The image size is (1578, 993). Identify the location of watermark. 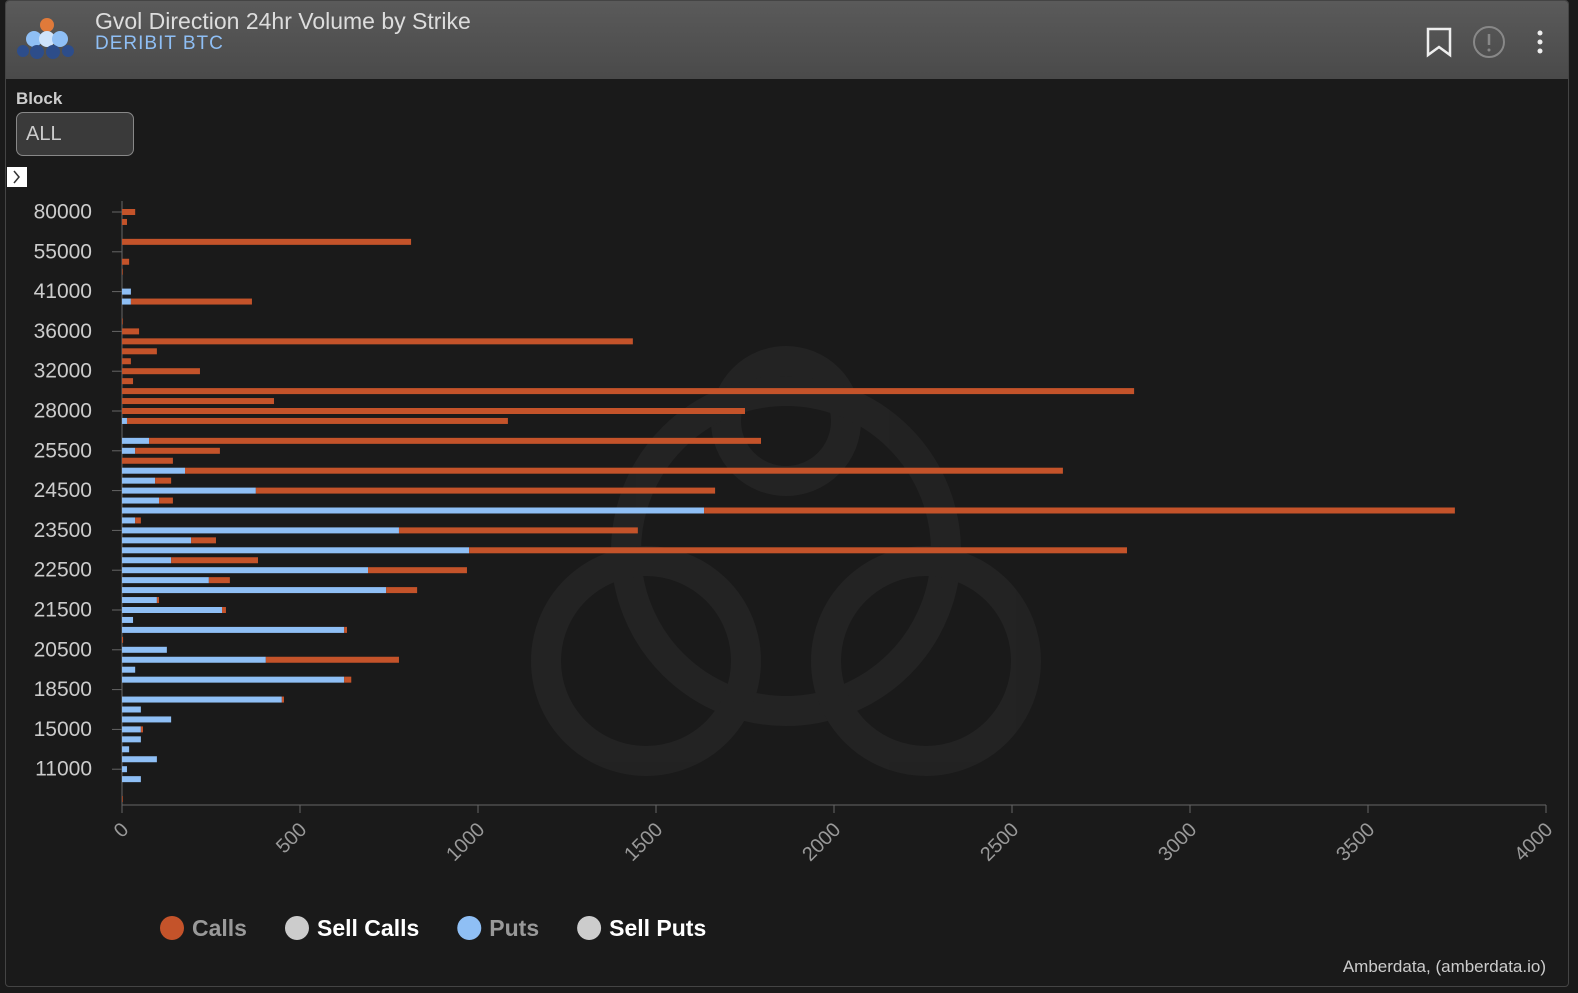
(786, 561).